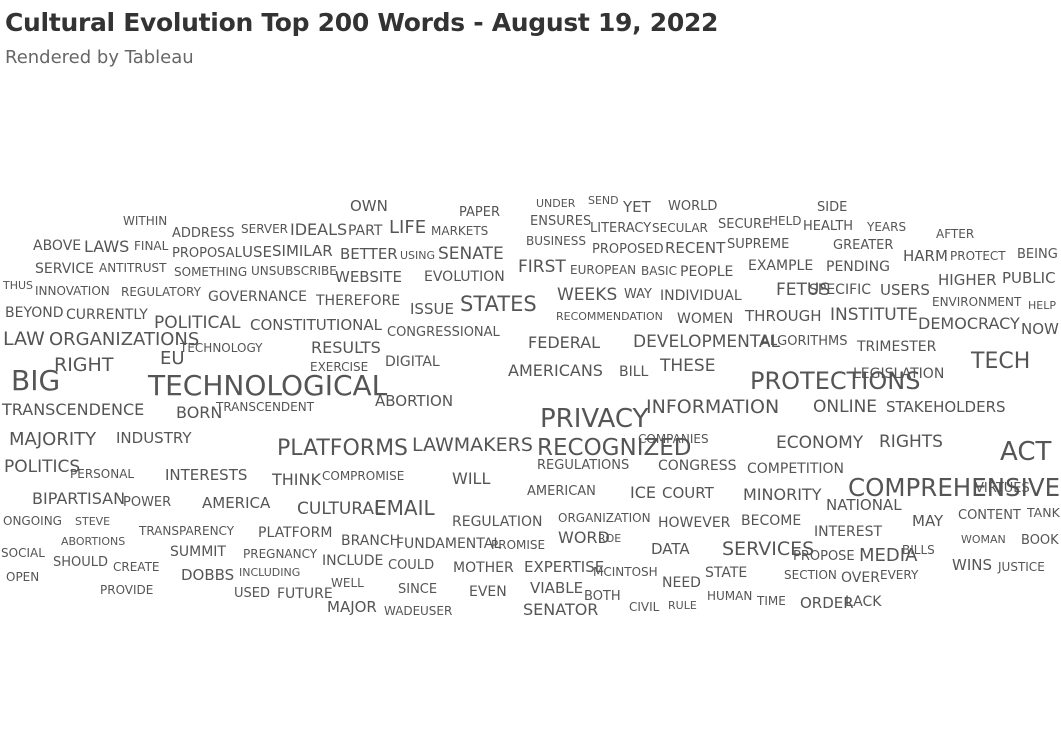  Describe the element at coordinates (57, 246) in the screenshot. I see `cloud-word: ABOVE` at that location.